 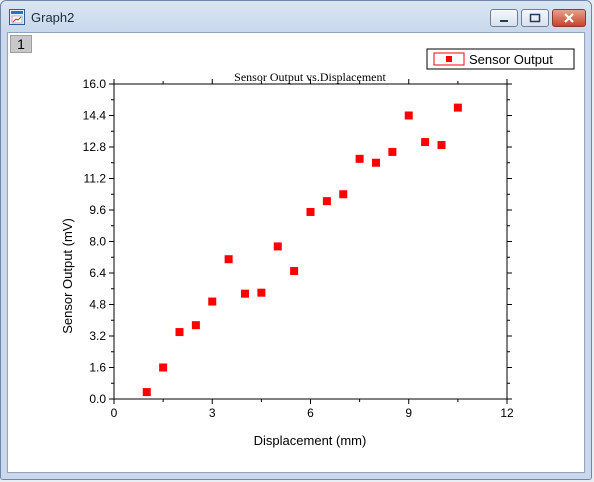 What do you see at coordinates (21, 44) in the screenshot?
I see `layer-tab: 1` at bounding box center [21, 44].